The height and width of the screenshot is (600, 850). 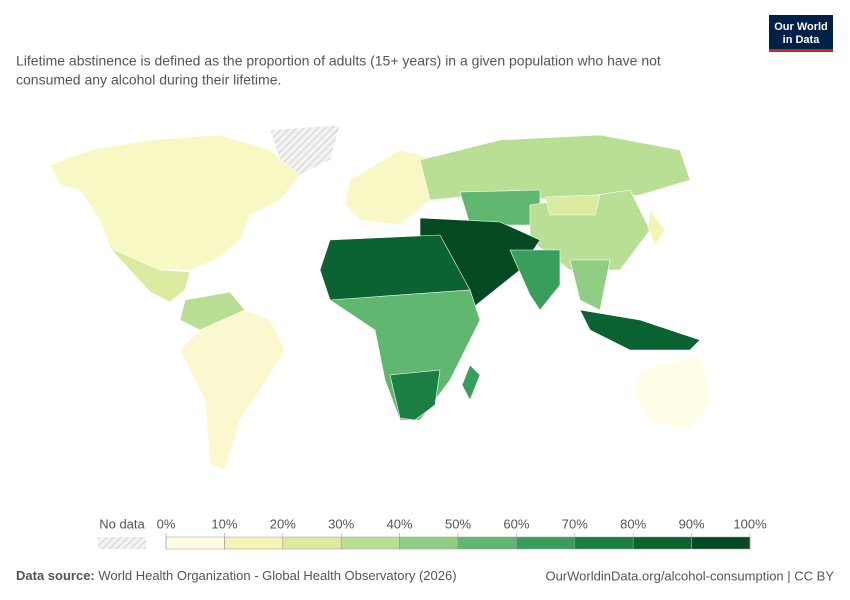 What do you see at coordinates (575, 523) in the screenshot?
I see `legend-tick-label: 70%` at bounding box center [575, 523].